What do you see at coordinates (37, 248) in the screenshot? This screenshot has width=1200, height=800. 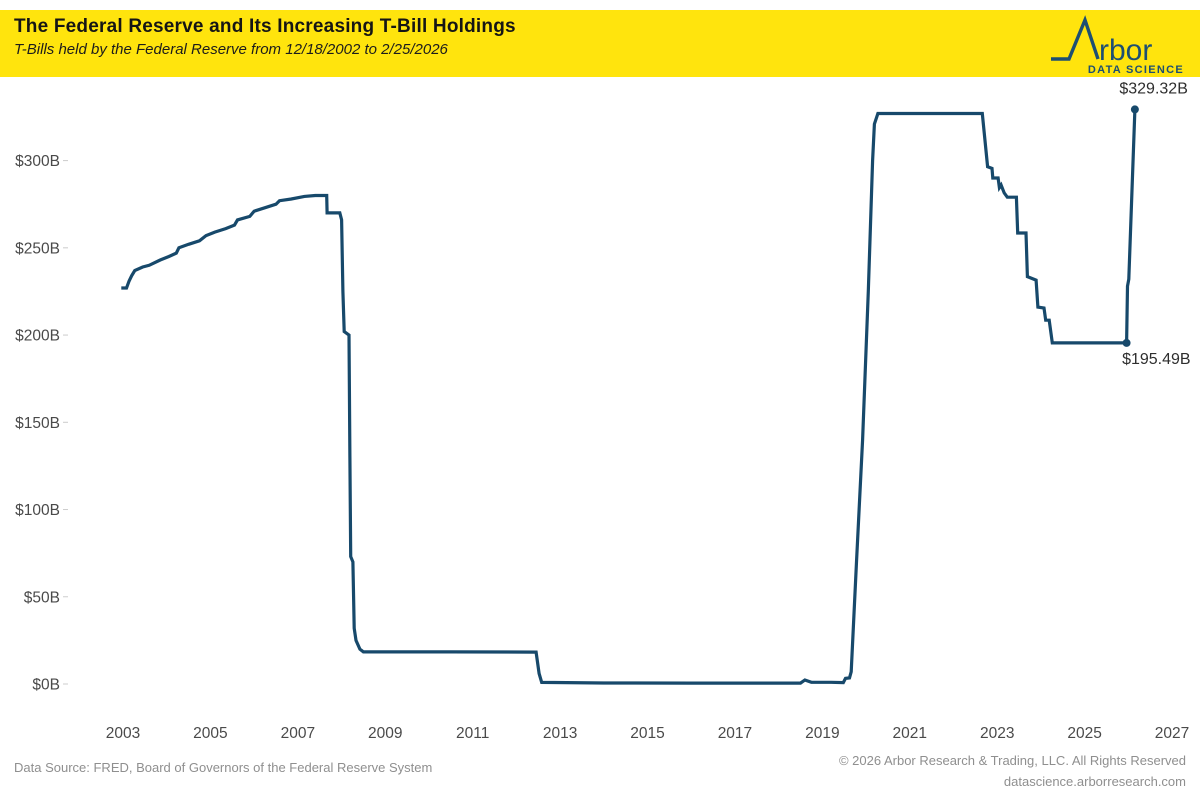 I see `y-axis-tick-label: $250B` at bounding box center [37, 248].